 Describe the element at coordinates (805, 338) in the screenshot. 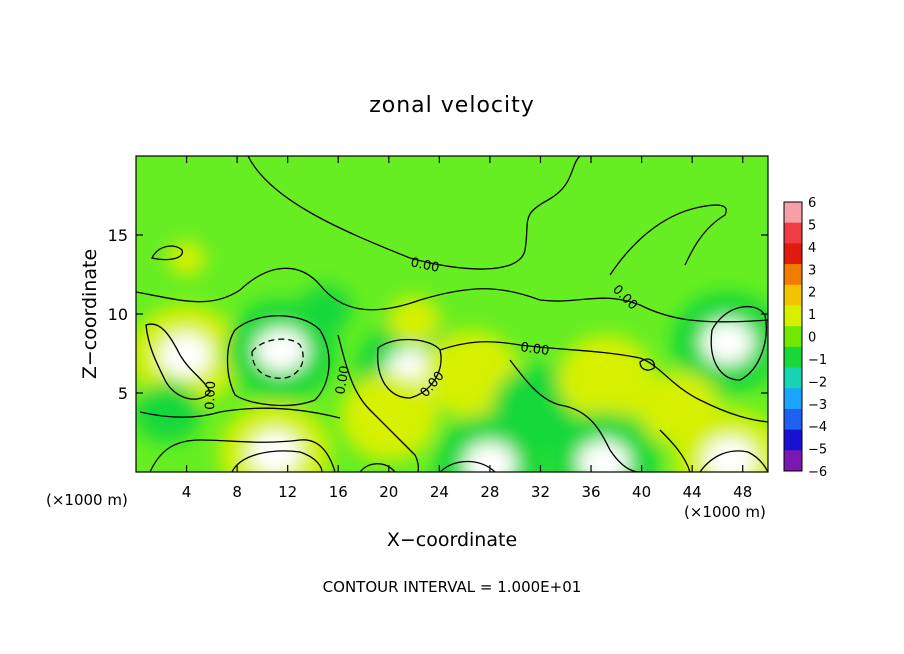

I see `colorbar: 6 5 4 3 2 1 0 −1 −2 −3 −4 −5 −6` at that location.